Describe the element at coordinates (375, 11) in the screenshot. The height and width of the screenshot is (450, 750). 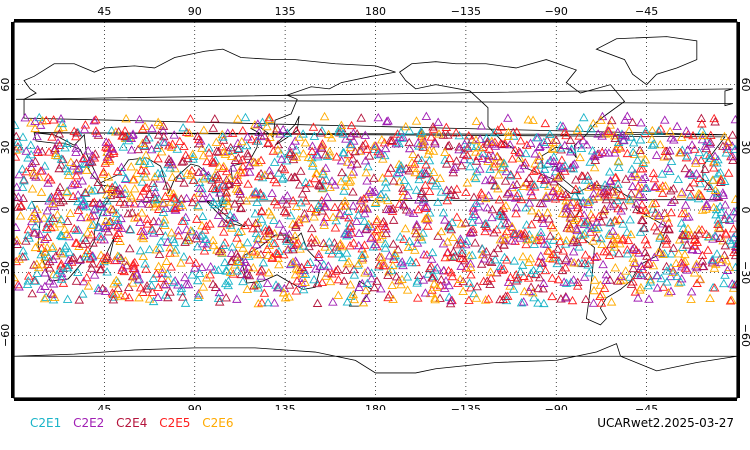
I see `top-lon-label: 180` at that location.